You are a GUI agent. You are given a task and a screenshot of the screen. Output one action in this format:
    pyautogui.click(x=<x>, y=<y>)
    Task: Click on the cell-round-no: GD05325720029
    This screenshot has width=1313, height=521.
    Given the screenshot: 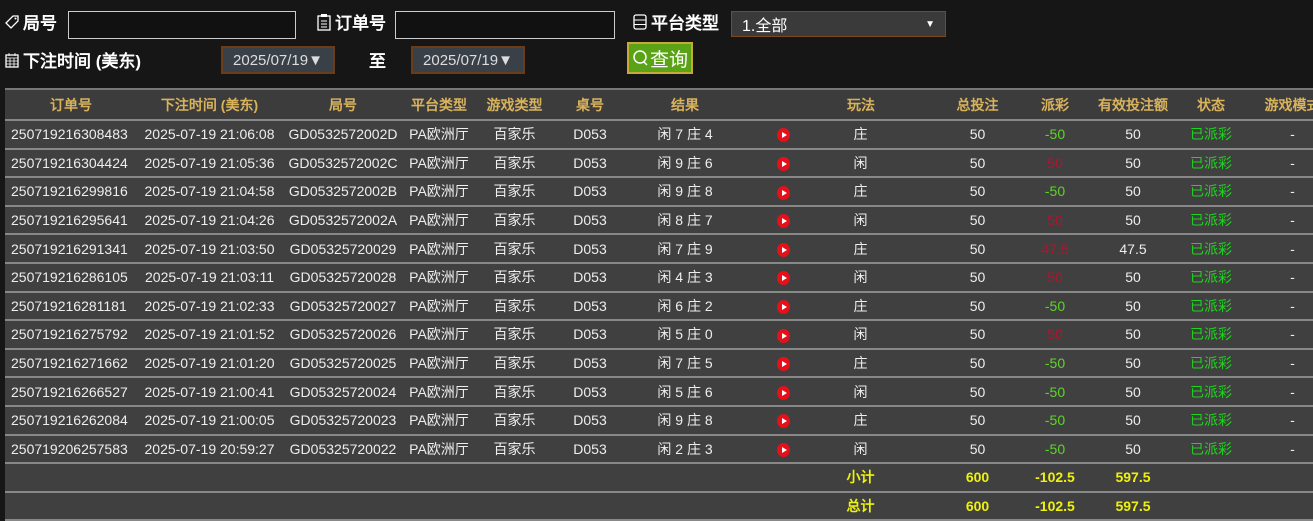 What is the action you would take?
    pyautogui.click(x=343, y=249)
    